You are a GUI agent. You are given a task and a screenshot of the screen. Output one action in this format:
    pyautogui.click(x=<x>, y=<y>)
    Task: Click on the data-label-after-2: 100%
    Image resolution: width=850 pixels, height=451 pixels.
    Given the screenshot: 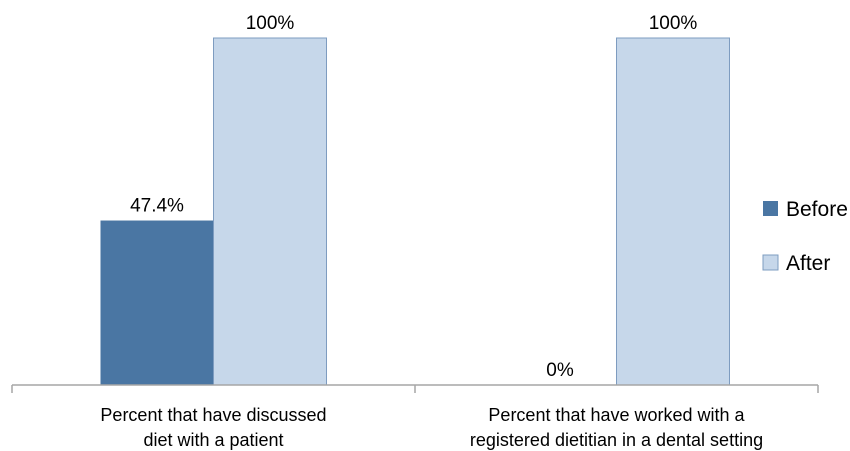 What is the action you would take?
    pyautogui.click(x=673, y=23)
    